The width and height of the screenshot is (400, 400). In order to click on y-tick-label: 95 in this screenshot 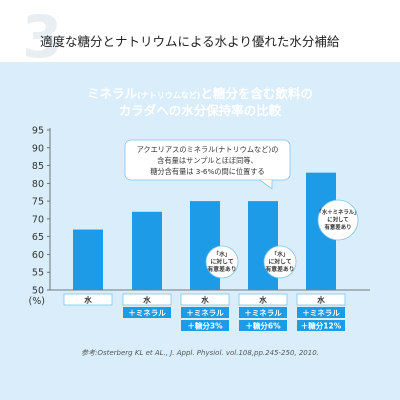, I will do `click(38, 131)`.